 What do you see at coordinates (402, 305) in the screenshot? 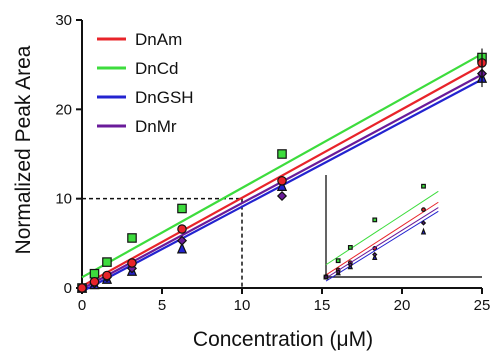
I see `x-tick-label: 20` at bounding box center [402, 305].